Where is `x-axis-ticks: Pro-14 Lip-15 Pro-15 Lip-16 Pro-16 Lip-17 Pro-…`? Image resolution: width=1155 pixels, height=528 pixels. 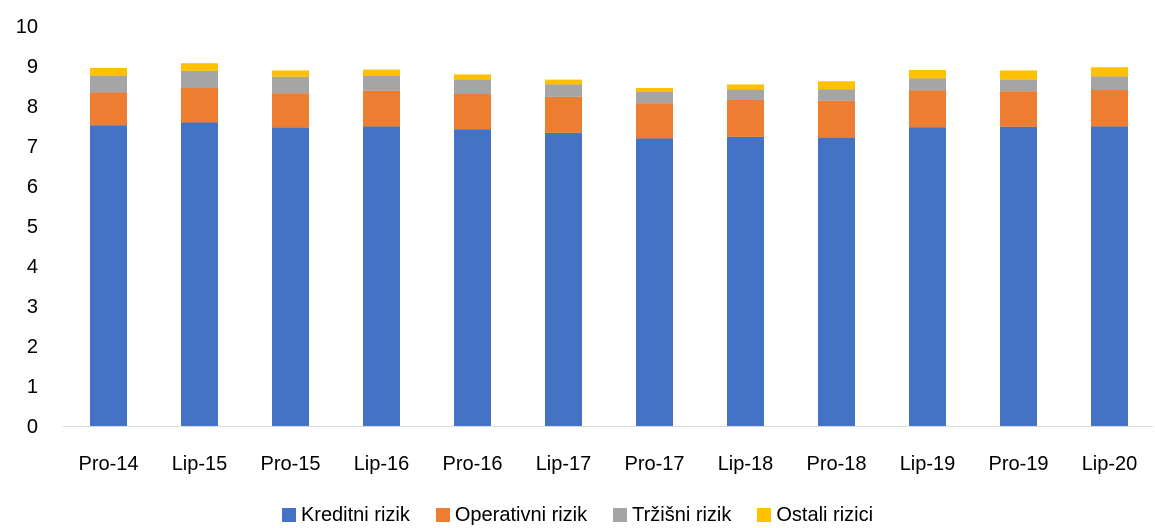 x-axis-ticks: Pro-14 Lip-15 Pro-15 Lip-16 Pro-16 Lip-17 Pro-… is located at coordinates (607, 464).